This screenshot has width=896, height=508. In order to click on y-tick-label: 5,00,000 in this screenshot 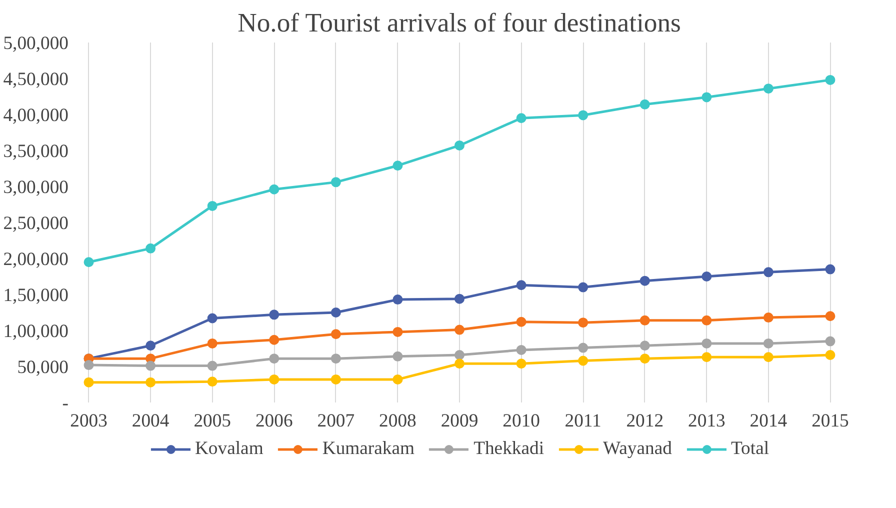, I will do `click(35, 43)`.